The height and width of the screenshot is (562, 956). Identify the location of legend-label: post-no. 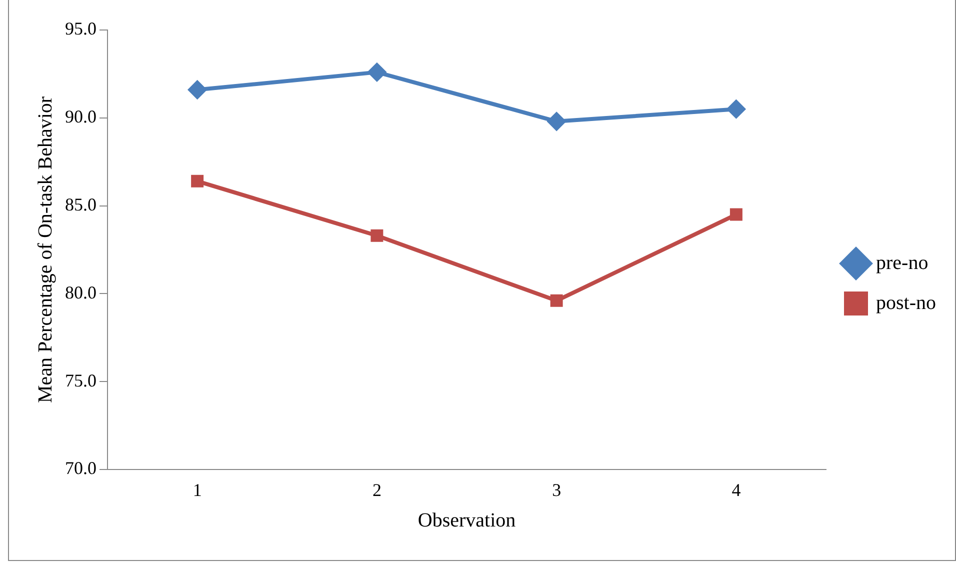
(906, 303).